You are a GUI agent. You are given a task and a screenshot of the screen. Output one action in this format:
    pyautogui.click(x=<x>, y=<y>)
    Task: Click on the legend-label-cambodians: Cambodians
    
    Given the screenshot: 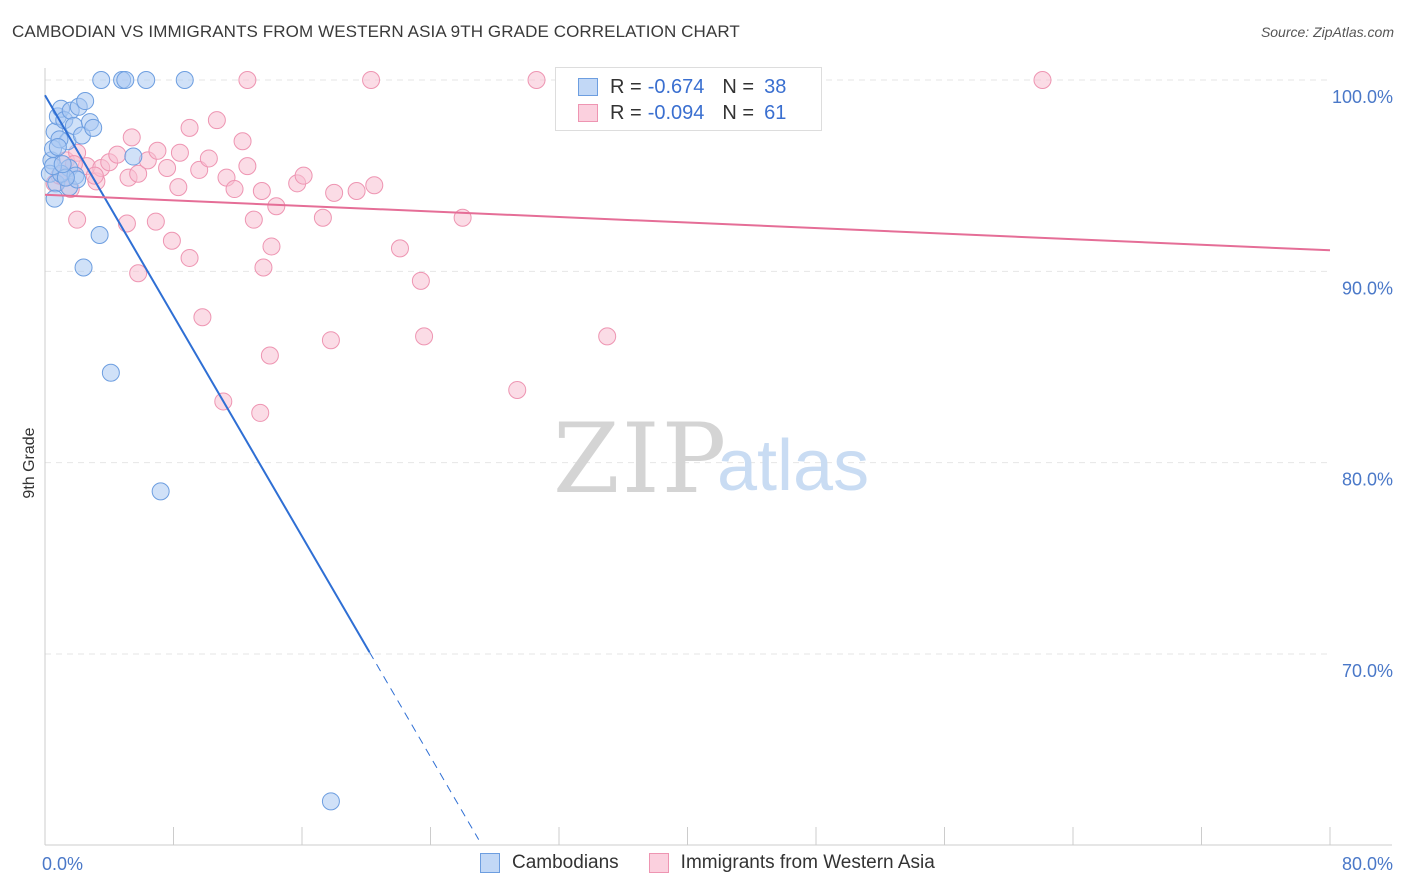 What is the action you would take?
    pyautogui.click(x=565, y=862)
    